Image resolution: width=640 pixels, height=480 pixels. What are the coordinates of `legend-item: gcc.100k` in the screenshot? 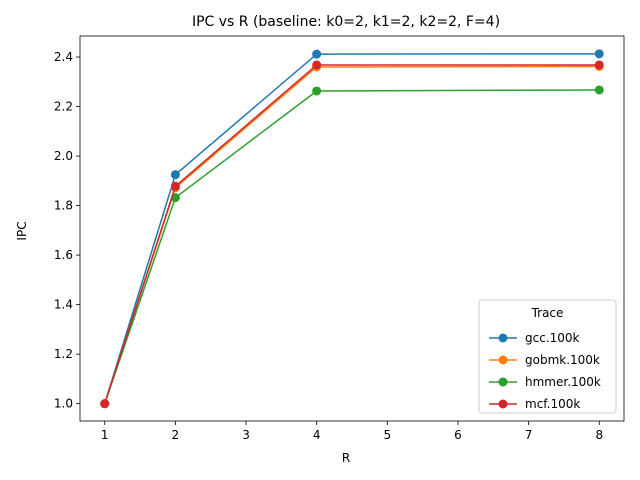 It's located at (534, 338).